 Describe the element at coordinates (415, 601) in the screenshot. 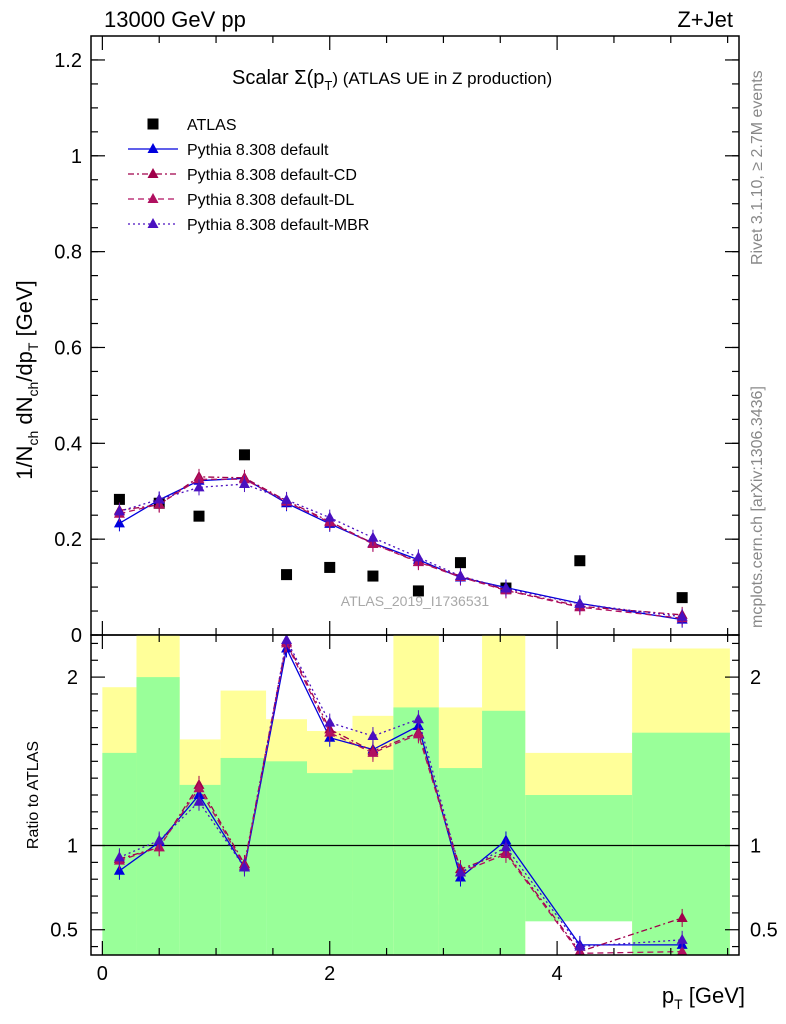

I see `watermark: ATLAS_2019_I1736531` at that location.